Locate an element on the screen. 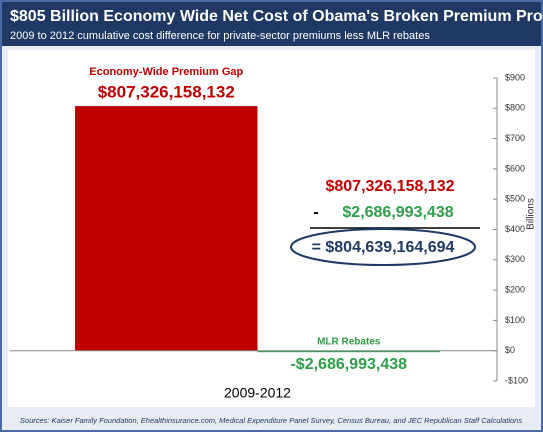 This screenshot has height=437, width=543. annotation: - is located at coordinates (315, 212).